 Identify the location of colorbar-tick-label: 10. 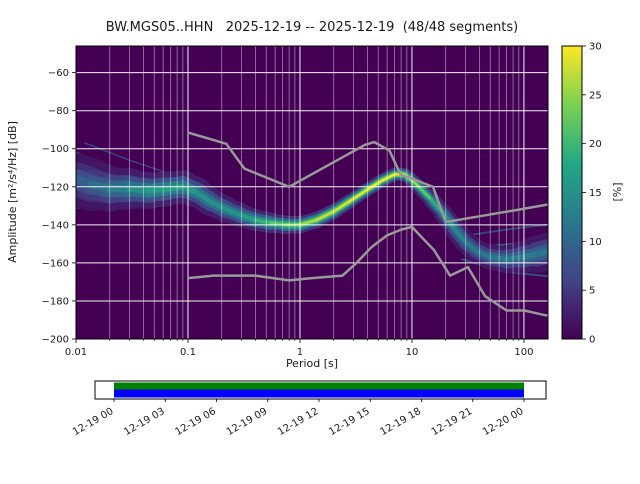
(595, 242).